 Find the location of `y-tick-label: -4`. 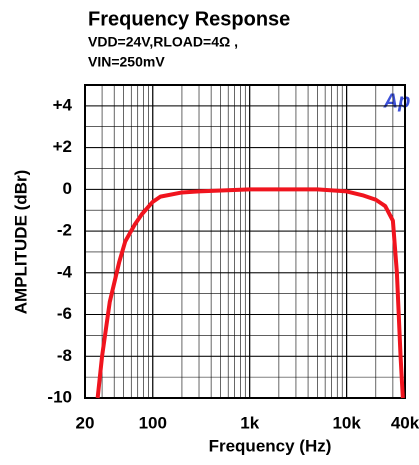

y-tick-label: -4 is located at coordinates (65, 271).